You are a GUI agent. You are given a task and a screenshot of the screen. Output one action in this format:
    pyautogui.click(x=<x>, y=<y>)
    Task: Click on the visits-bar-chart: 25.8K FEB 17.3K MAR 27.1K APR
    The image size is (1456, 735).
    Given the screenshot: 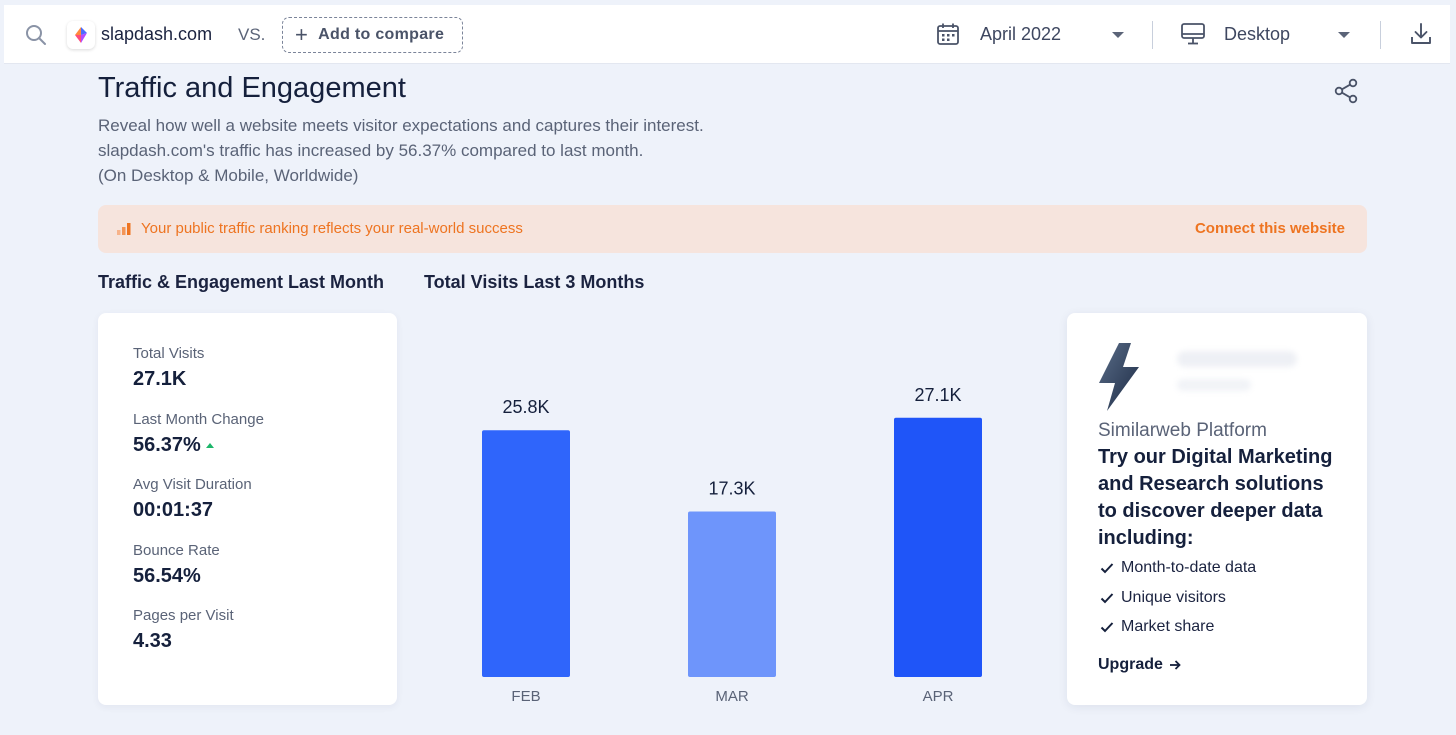 What is the action you would take?
    pyautogui.click(x=732, y=545)
    